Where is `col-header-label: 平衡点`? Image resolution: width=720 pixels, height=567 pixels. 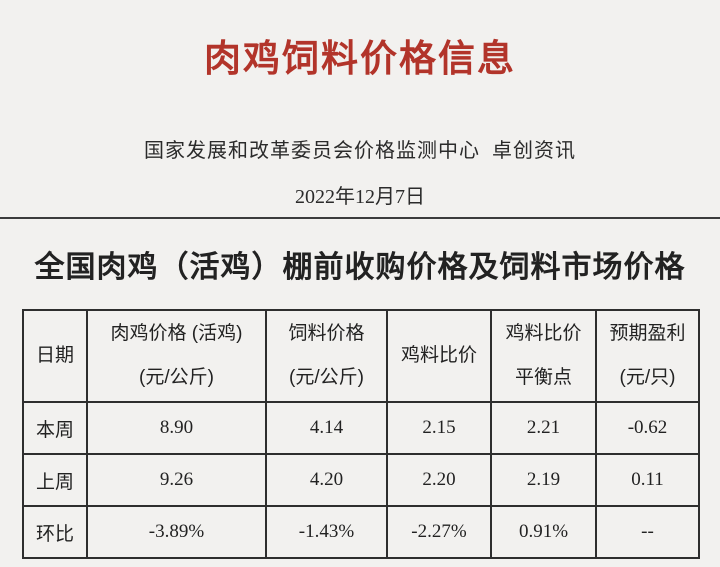 col-header-label: 平衡点 is located at coordinates (543, 377).